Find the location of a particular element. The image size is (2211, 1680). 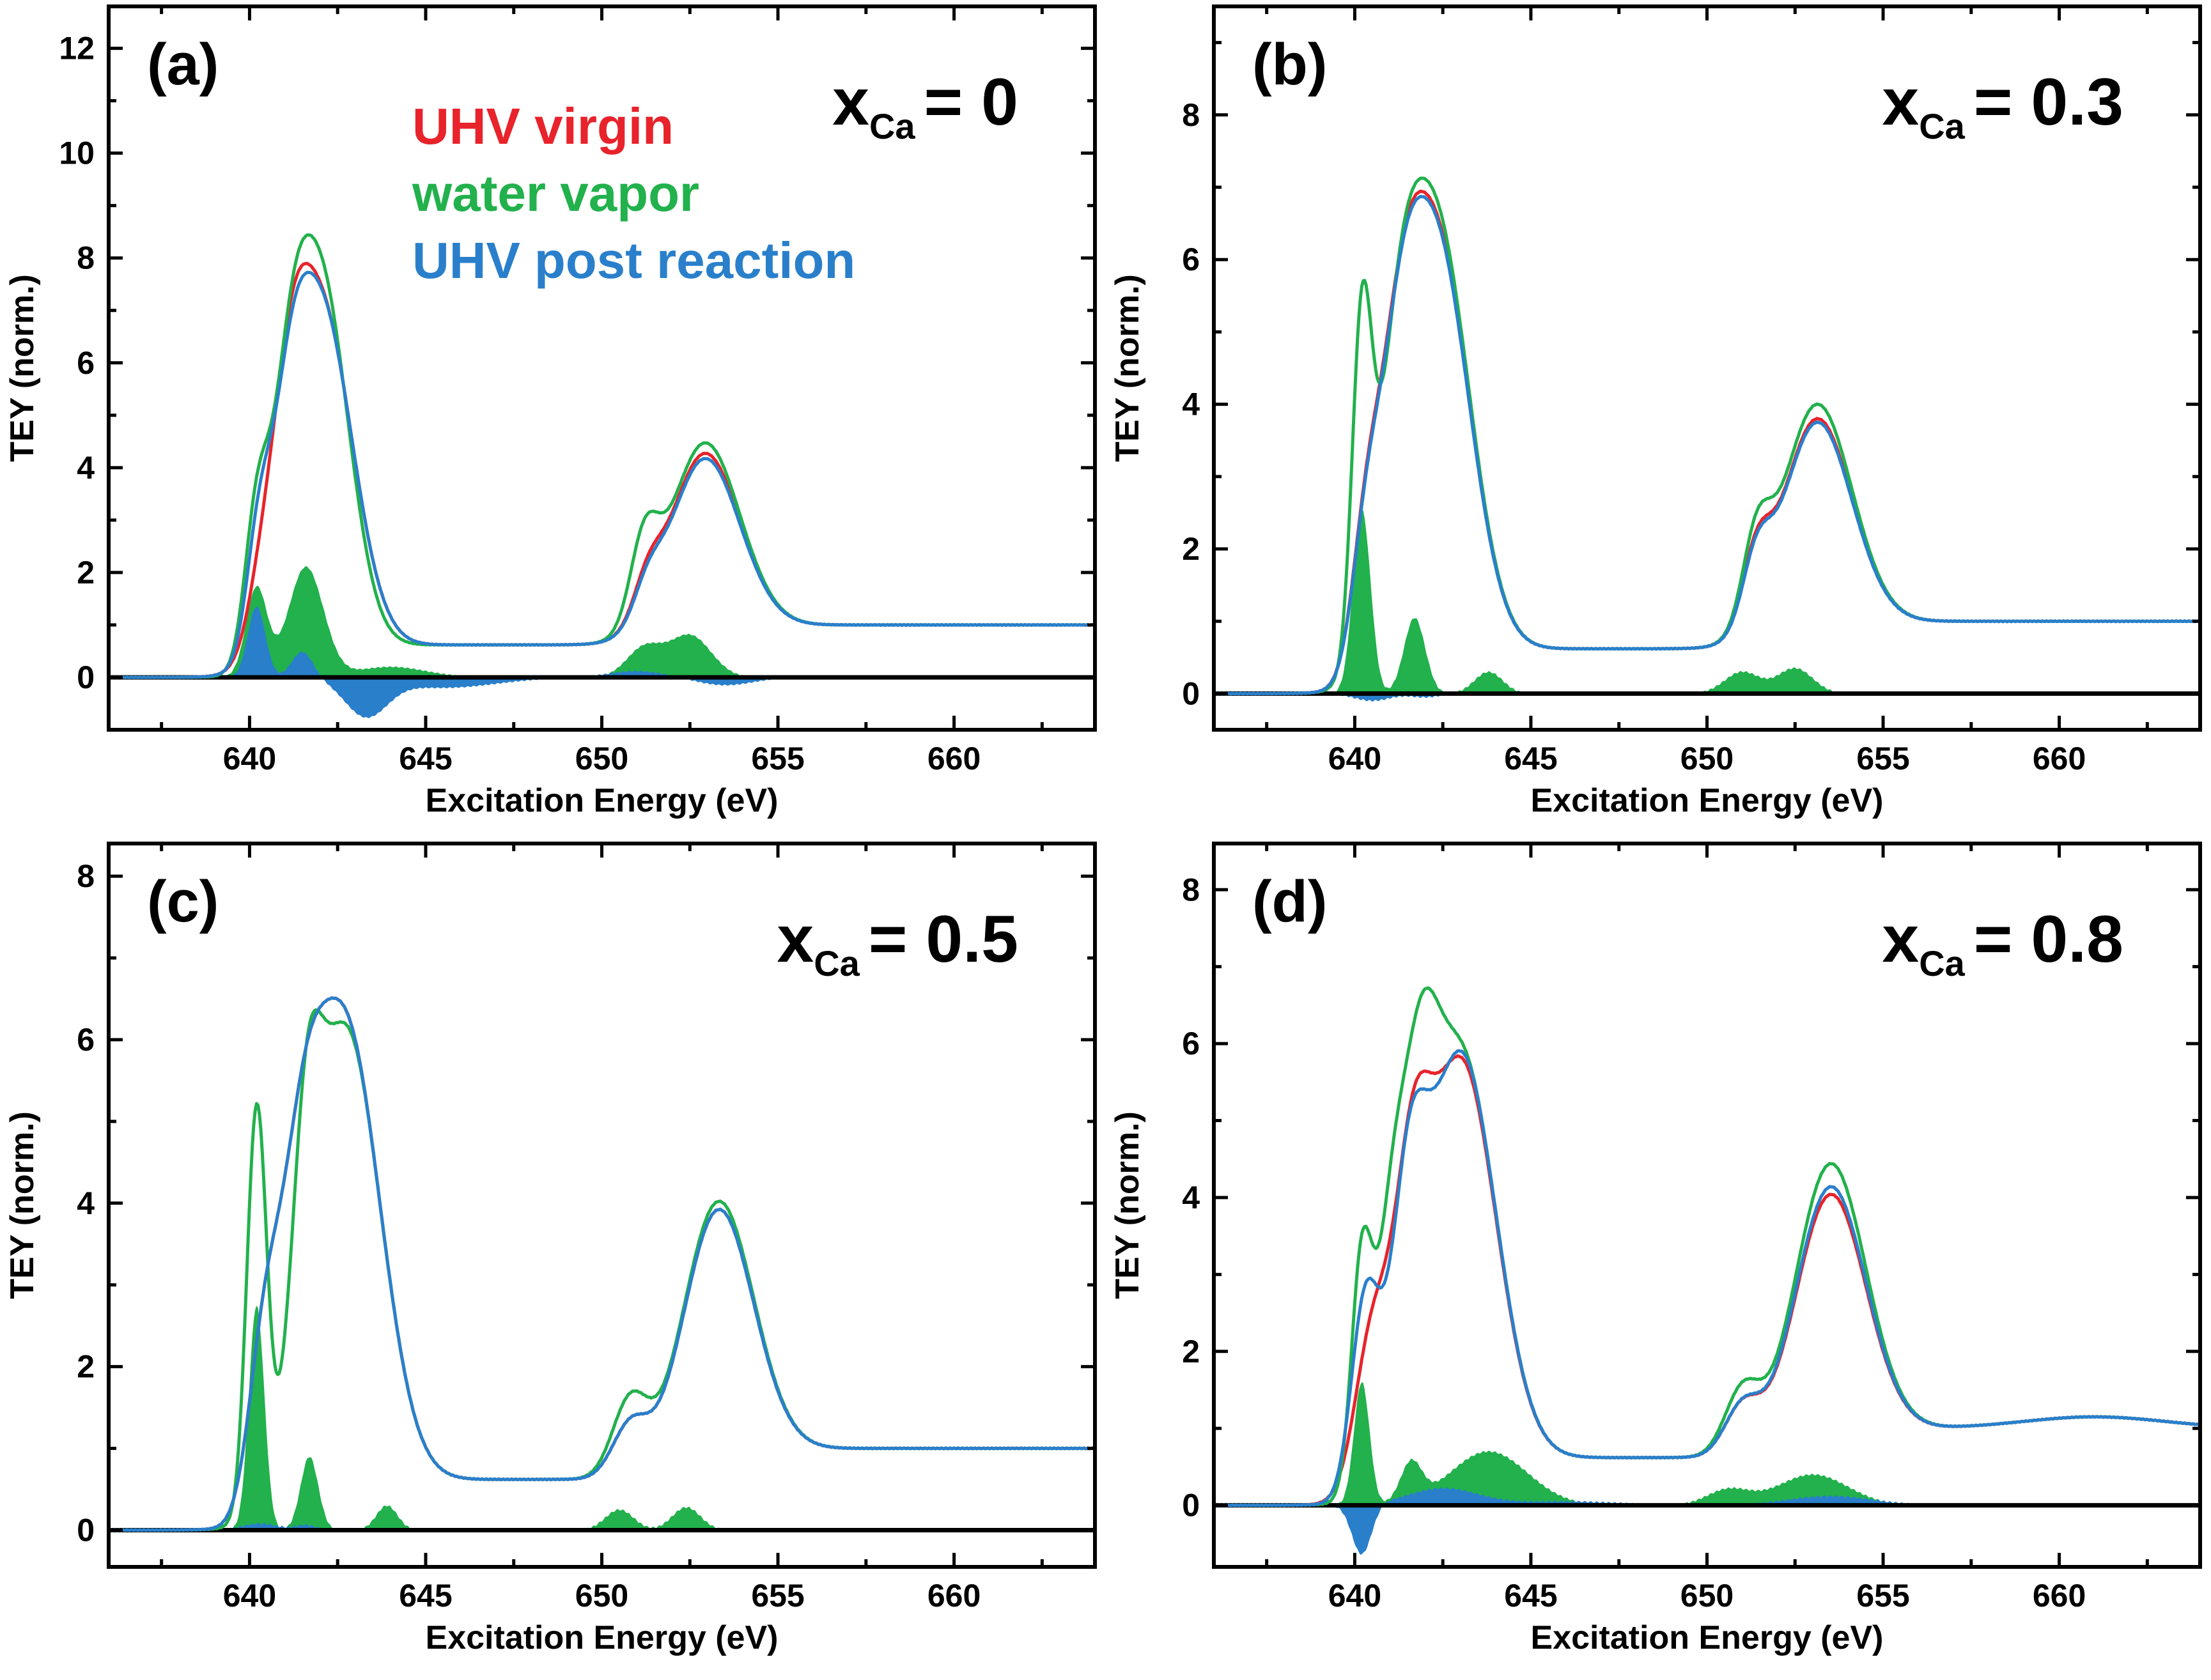

legend-uhv-post-reaction: UHV post reaction is located at coordinates (634, 260).